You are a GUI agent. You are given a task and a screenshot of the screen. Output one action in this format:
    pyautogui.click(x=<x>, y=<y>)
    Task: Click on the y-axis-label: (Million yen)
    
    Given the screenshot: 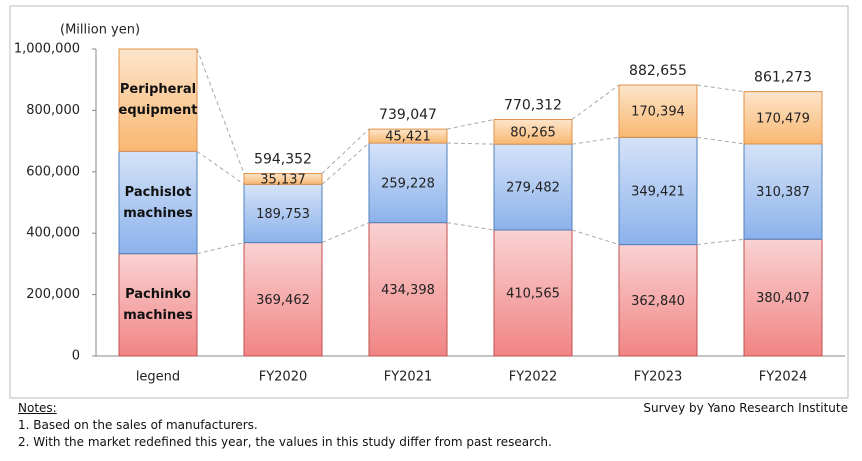 What is the action you would take?
    pyautogui.click(x=100, y=30)
    